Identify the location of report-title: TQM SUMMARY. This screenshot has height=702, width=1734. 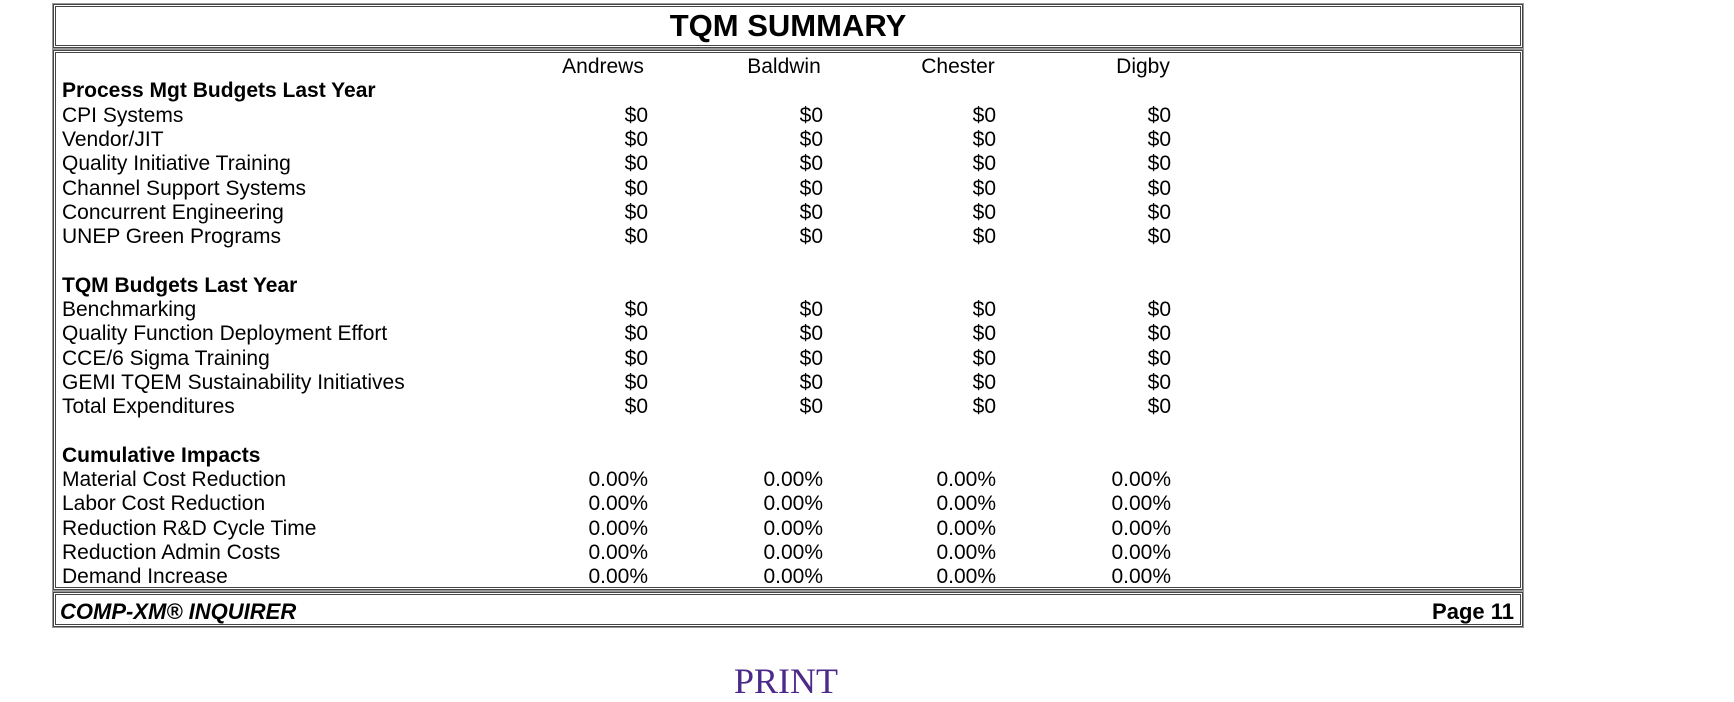
(788, 25).